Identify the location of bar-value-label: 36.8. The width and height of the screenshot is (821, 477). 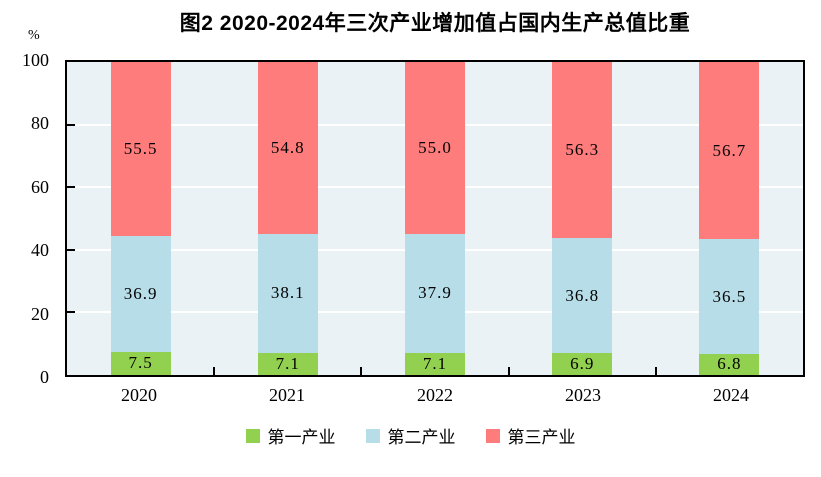
(582, 295).